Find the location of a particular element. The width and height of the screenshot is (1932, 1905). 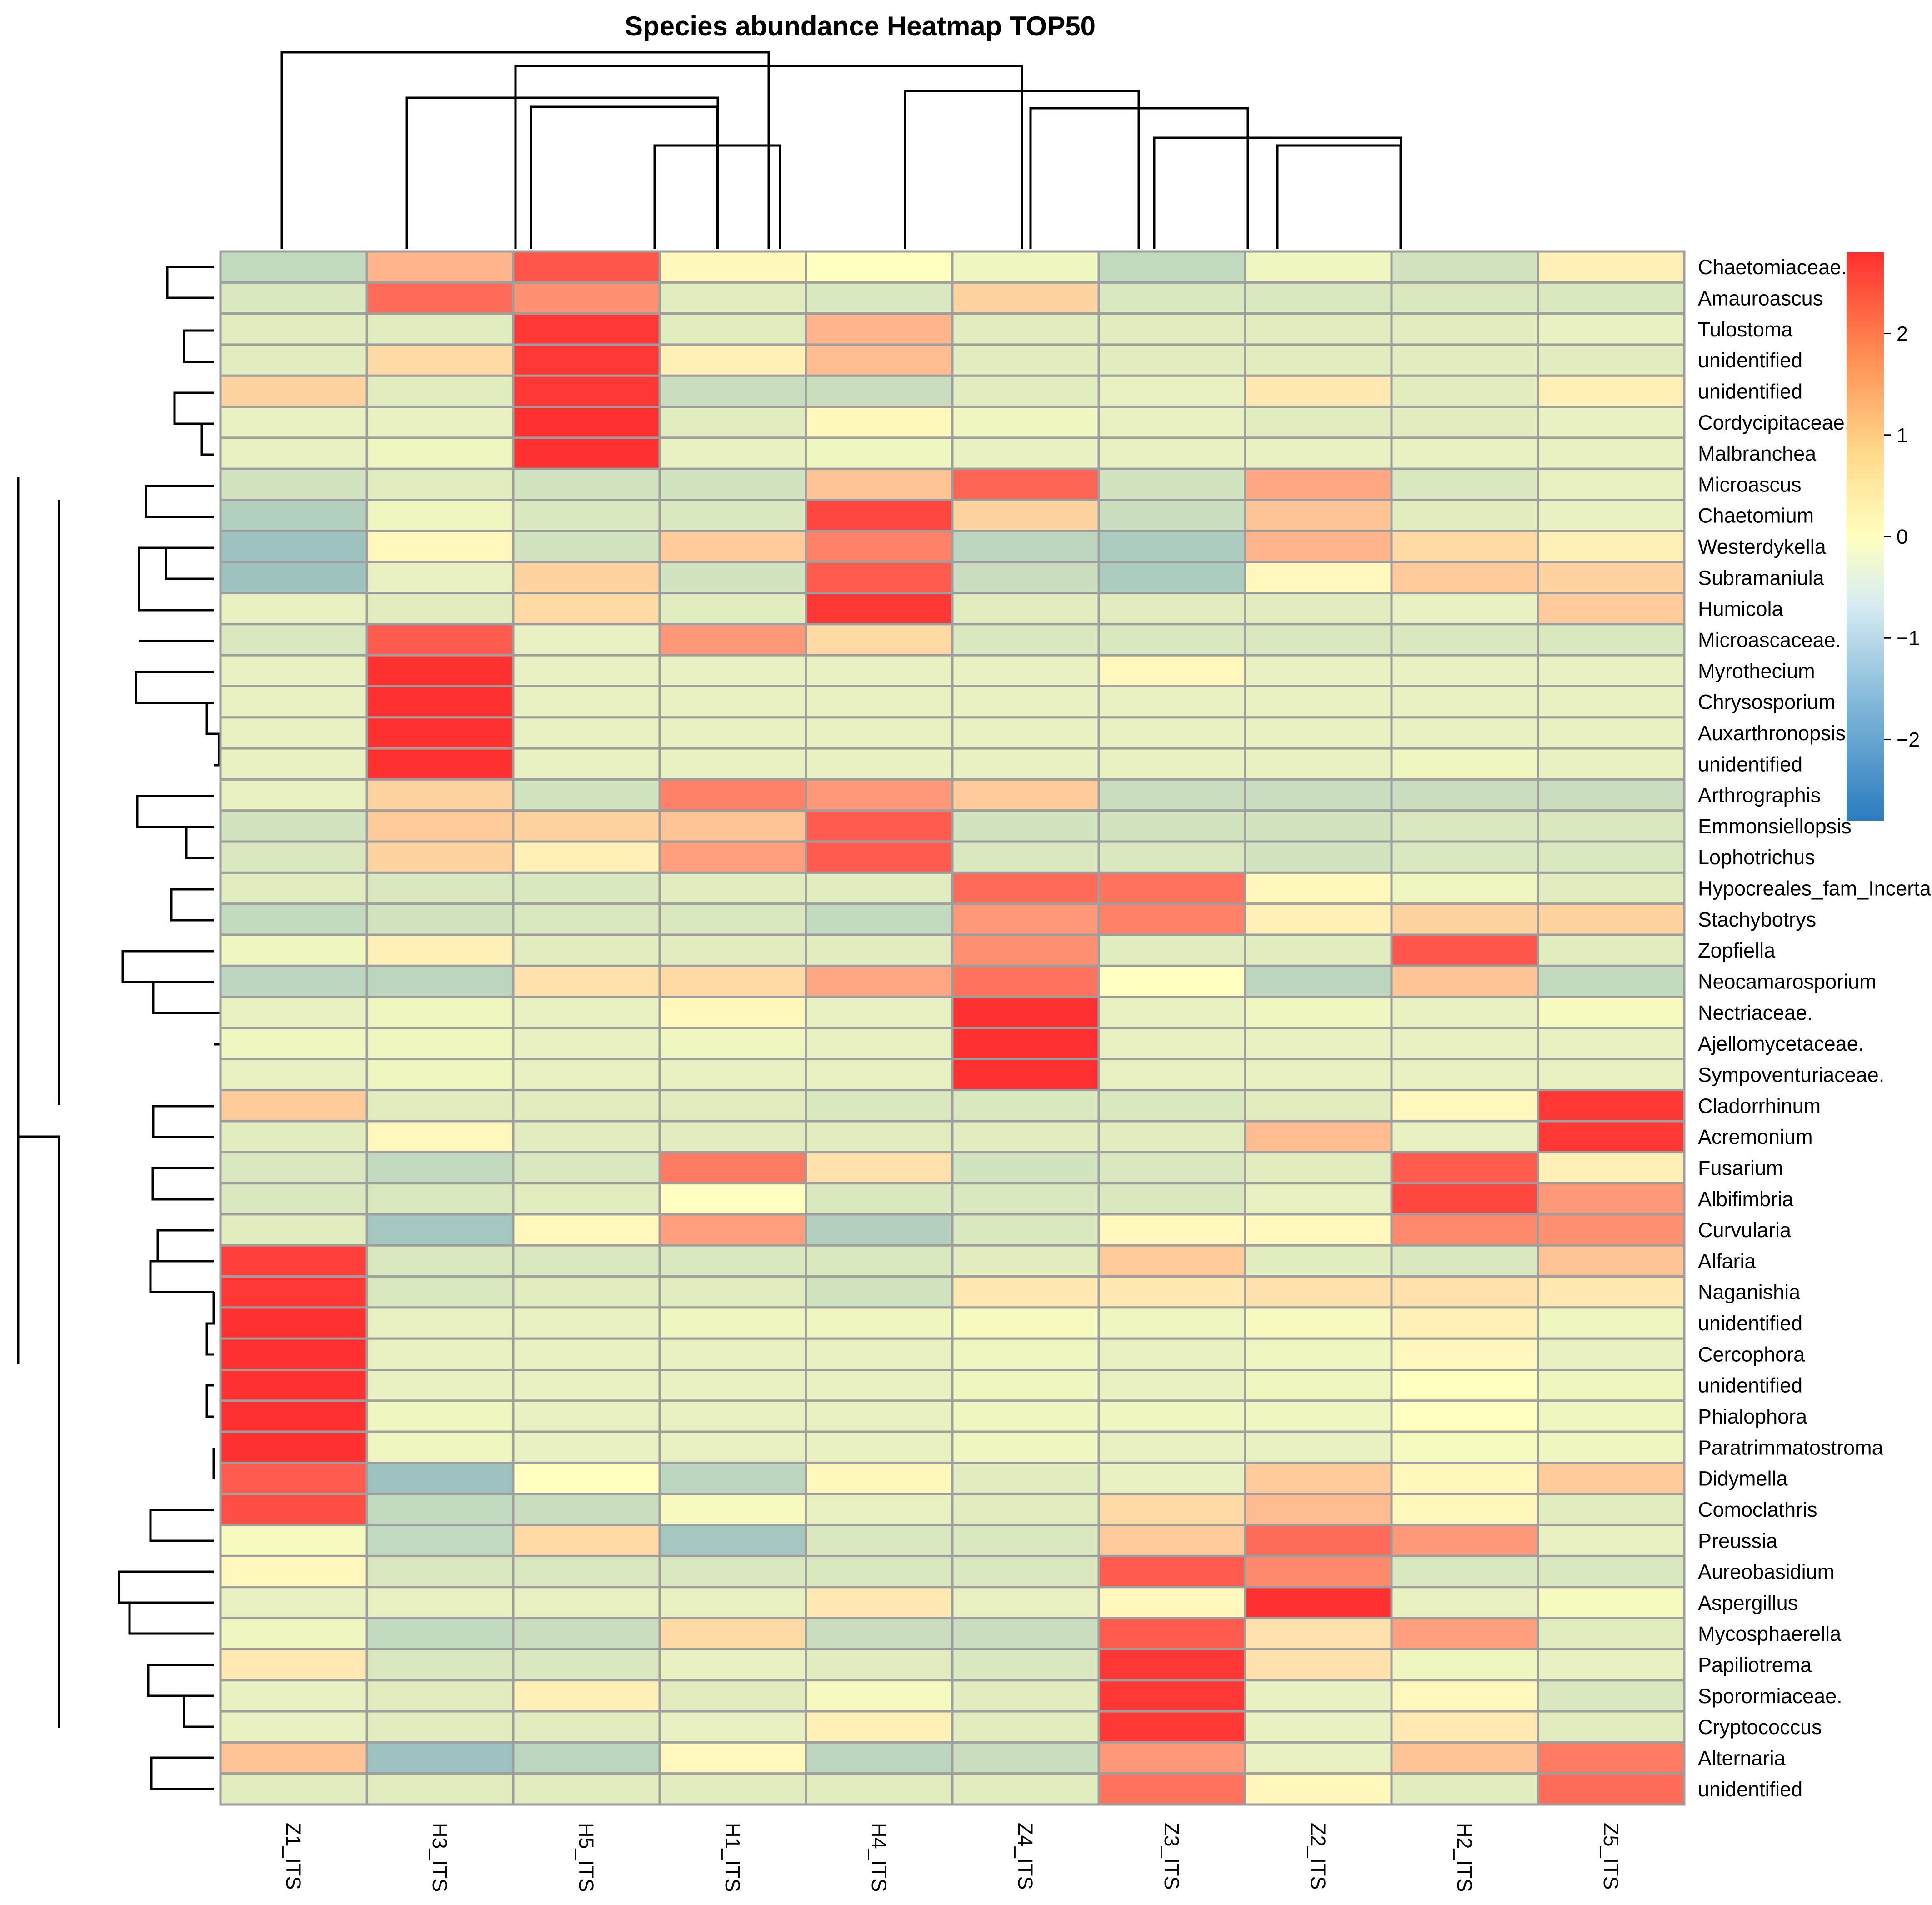

column-label: H3_ITS is located at coordinates (439, 1857).